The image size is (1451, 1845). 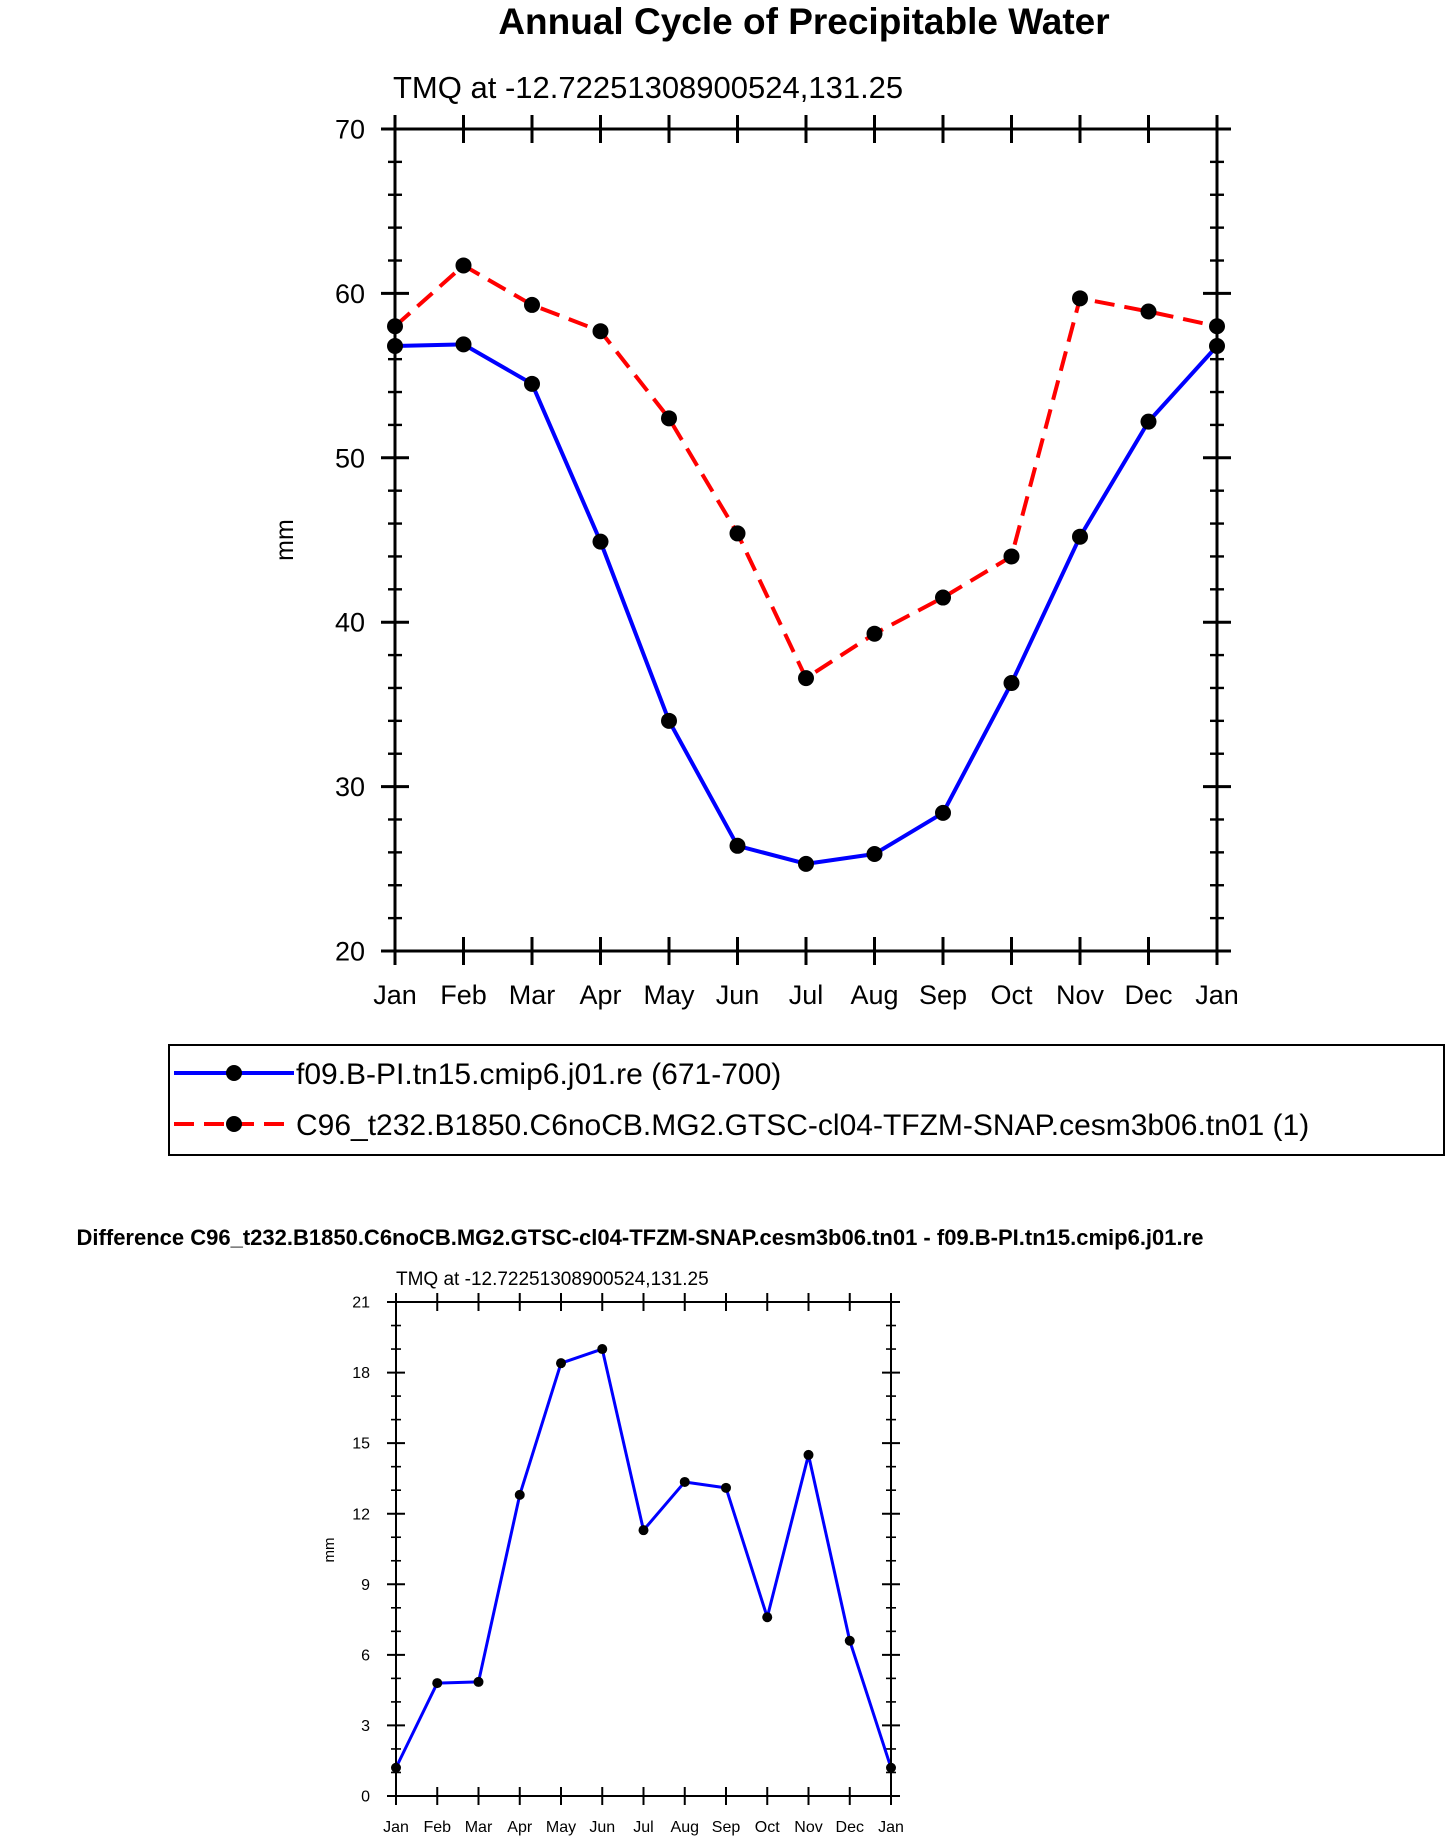 I want to click on y-tick-label: 21, so click(x=361, y=1303).